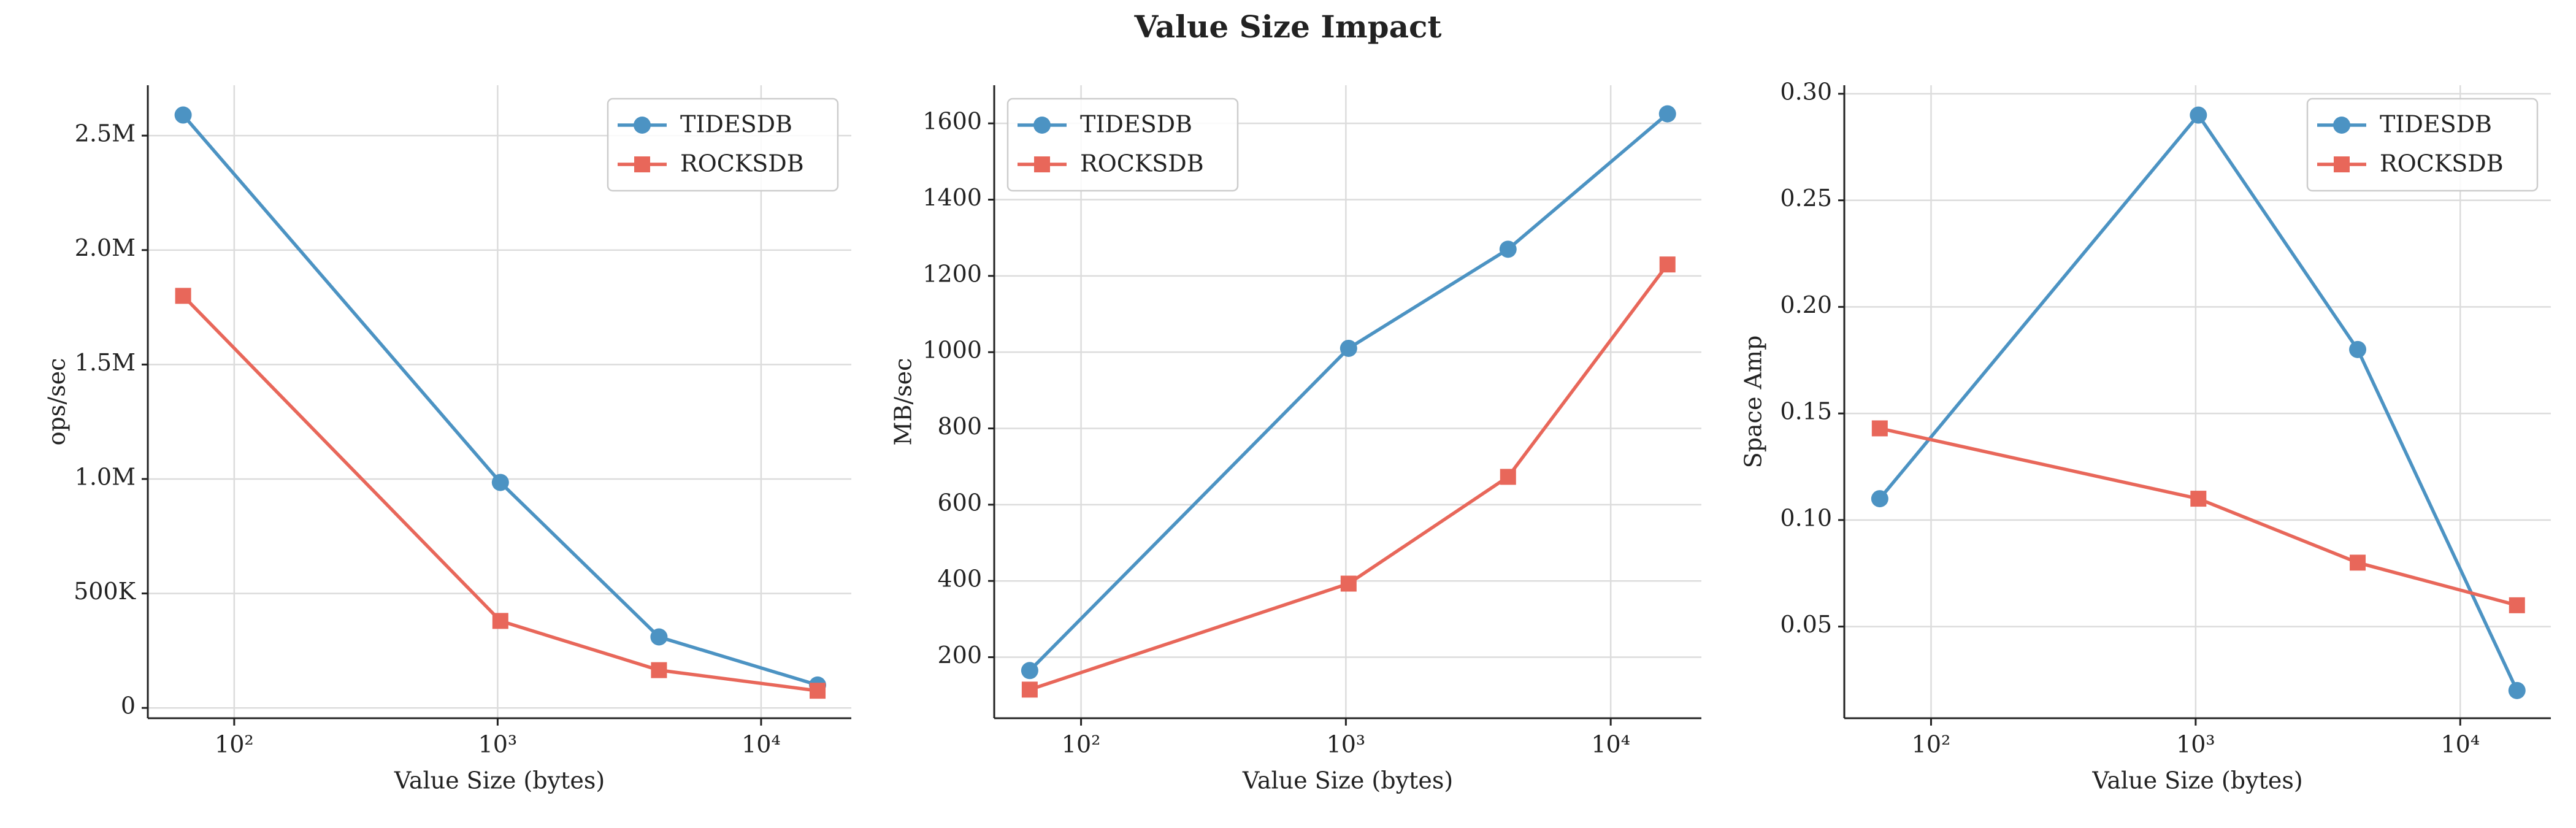  Describe the element at coordinates (959, 578) in the screenshot. I see `y-tick-label: 400` at that location.